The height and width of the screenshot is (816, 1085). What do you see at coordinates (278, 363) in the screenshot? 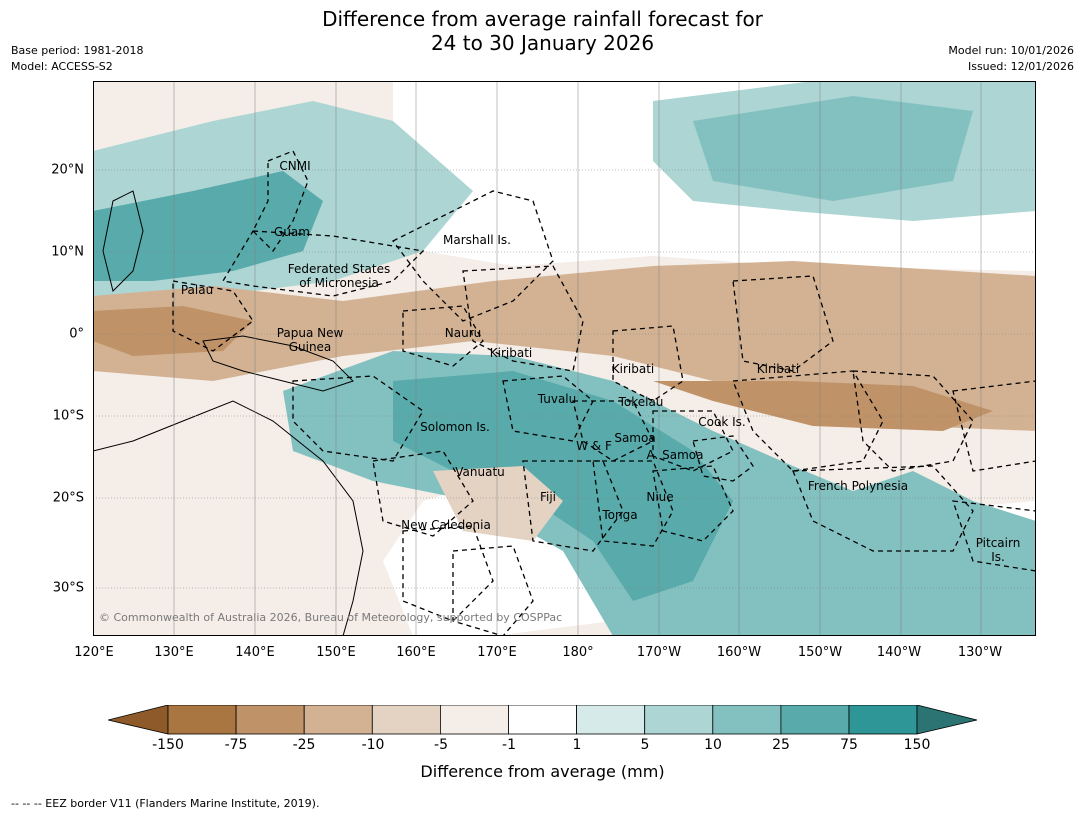
I see `land-new-guinea` at bounding box center [278, 363].